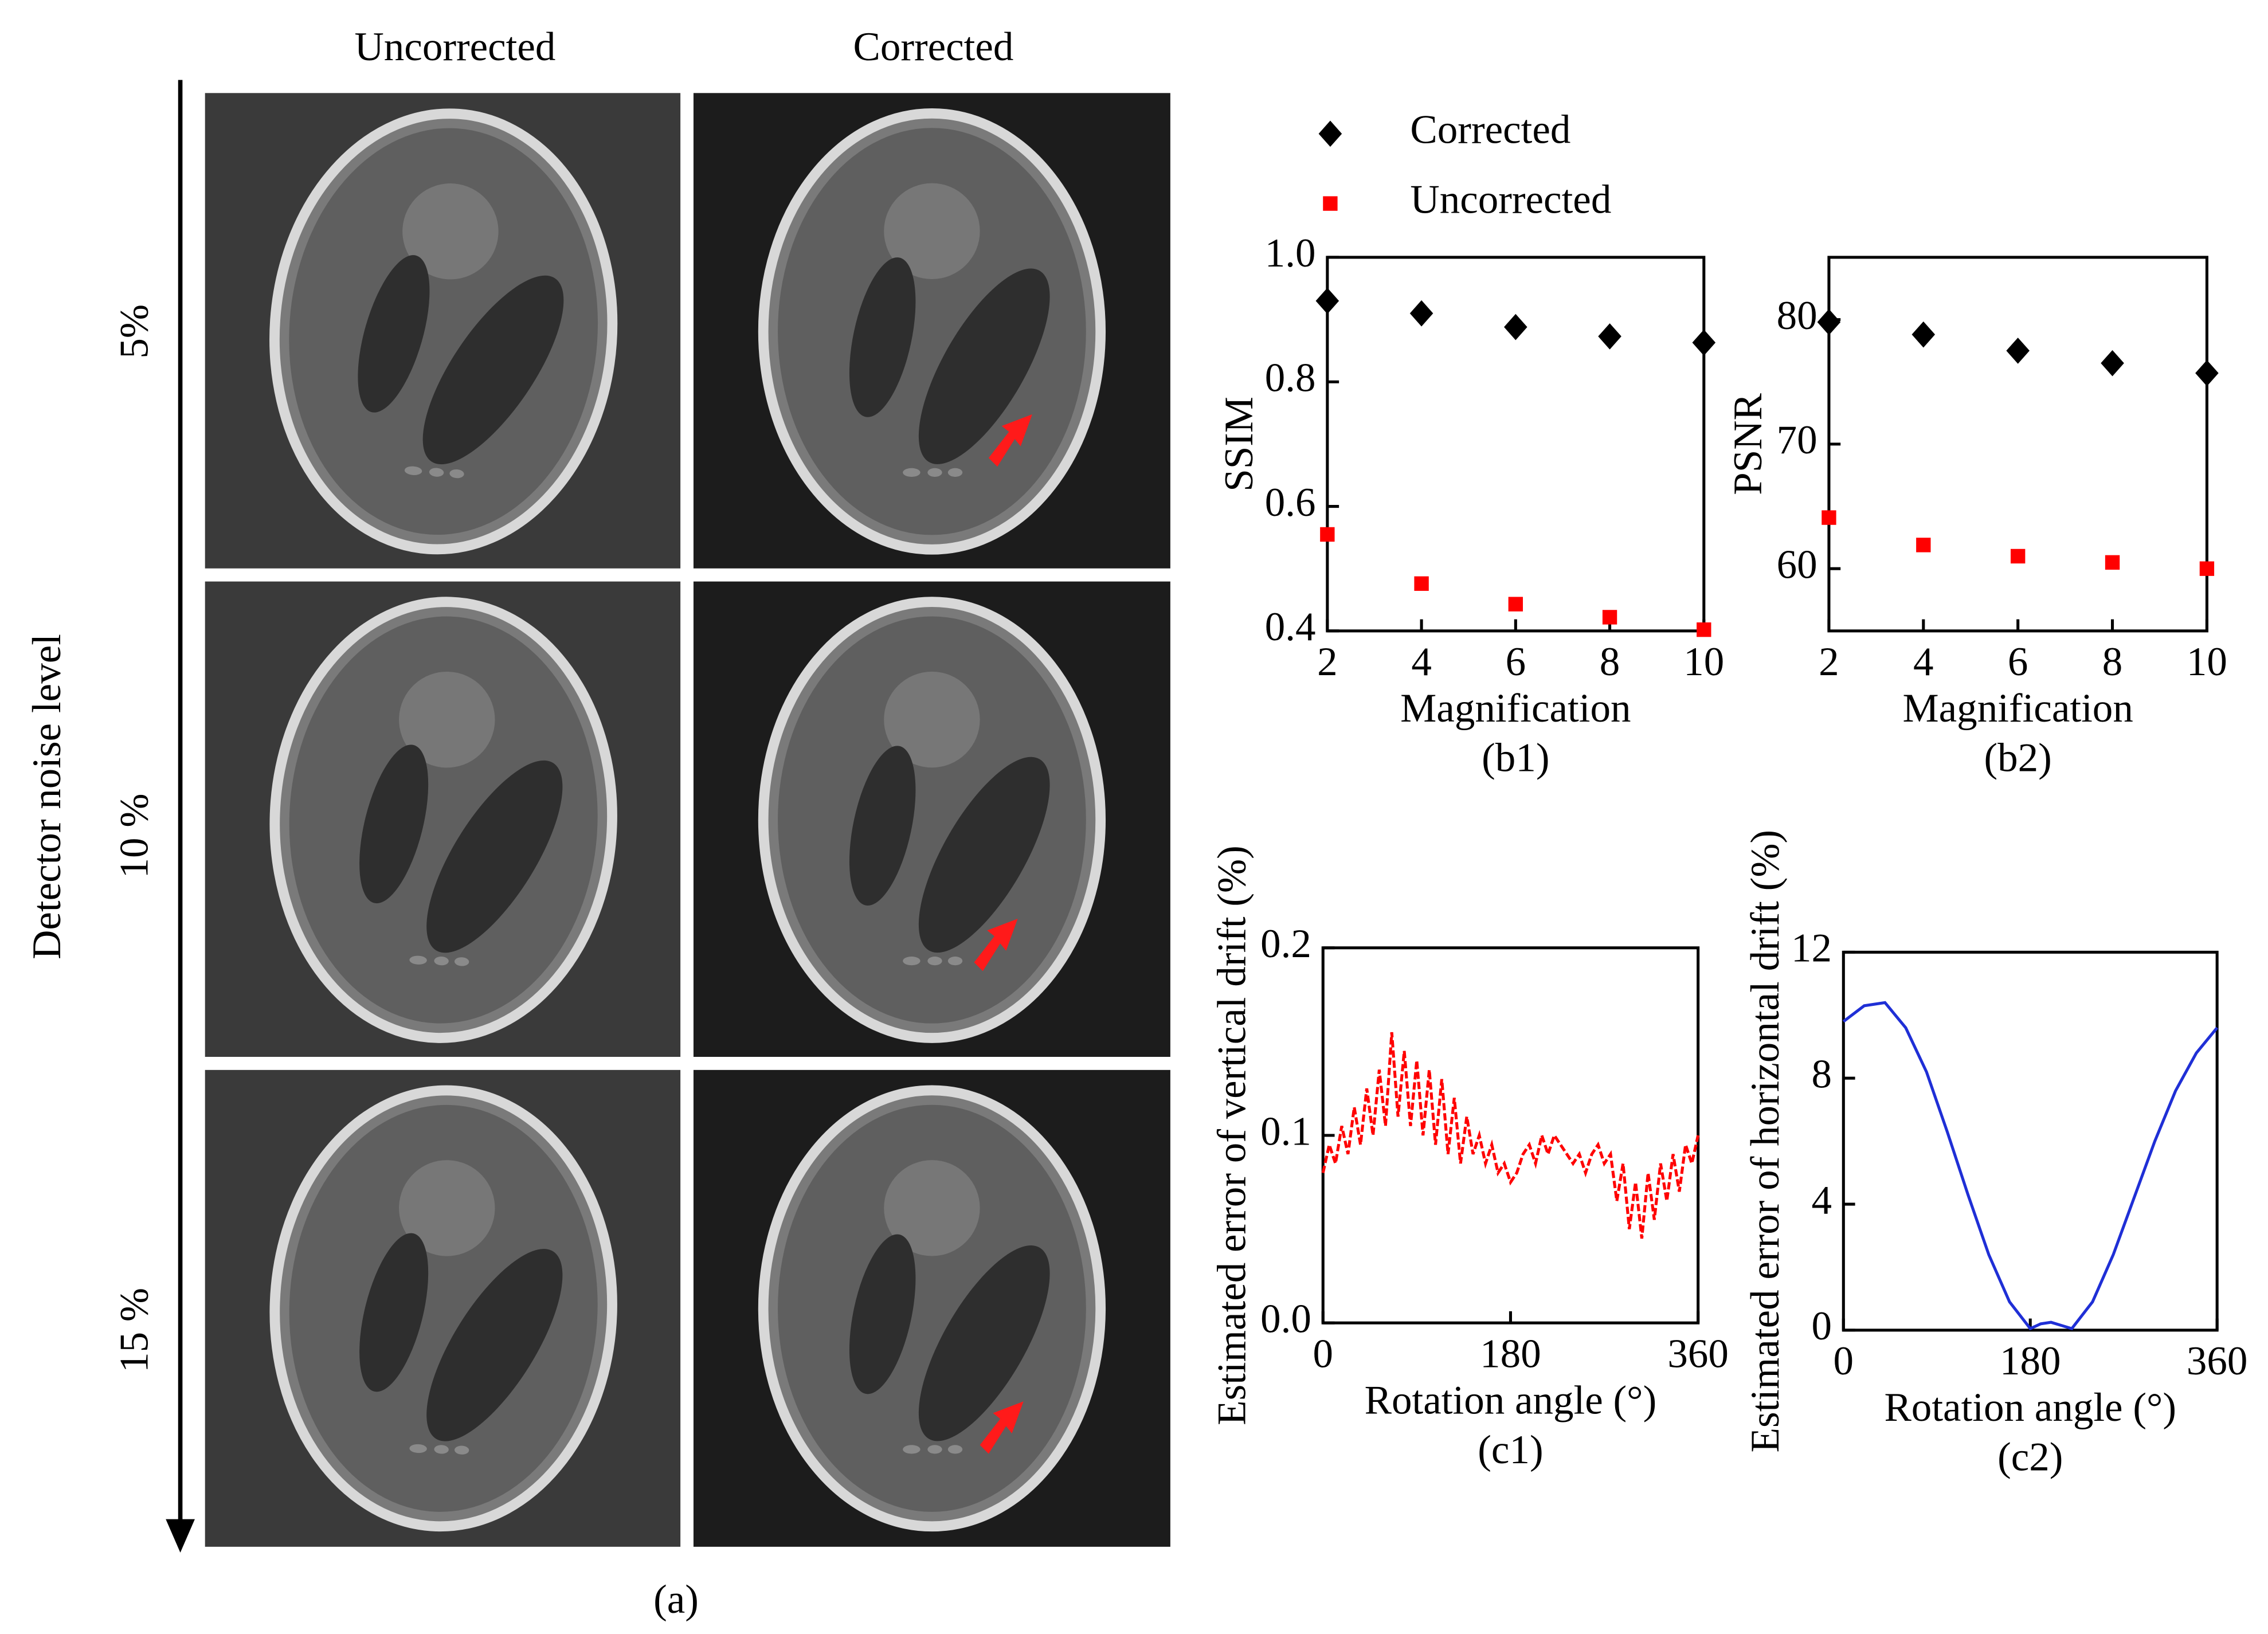 Image resolution: width=2268 pixels, height=1634 pixels. I want to click on y-axis-label: SSIM, so click(1239, 444).